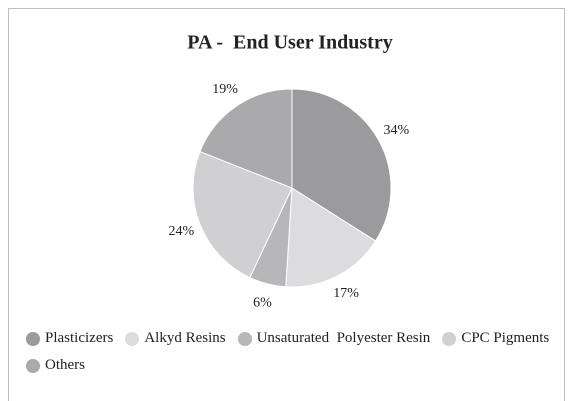  What do you see at coordinates (65, 365) in the screenshot?
I see `legend-label: Others` at bounding box center [65, 365].